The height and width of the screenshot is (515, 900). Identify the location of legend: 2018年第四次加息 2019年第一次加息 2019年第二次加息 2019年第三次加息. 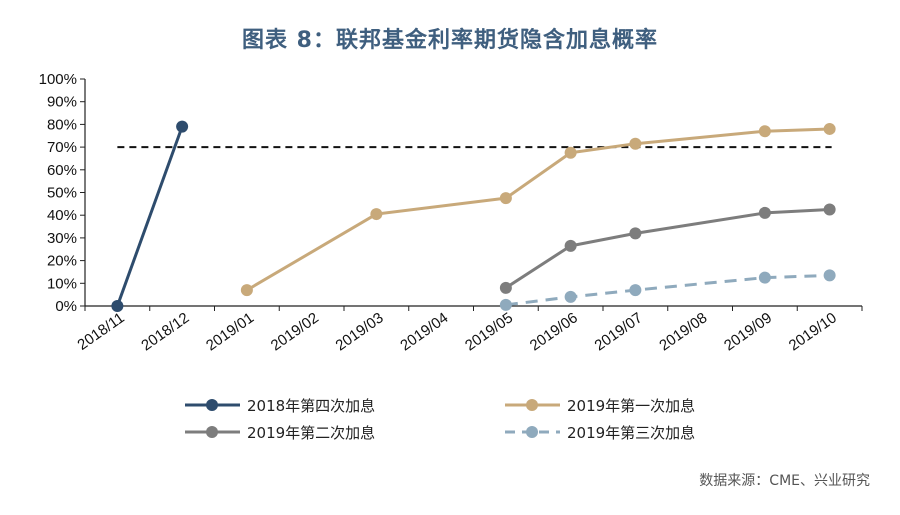
(440, 419).